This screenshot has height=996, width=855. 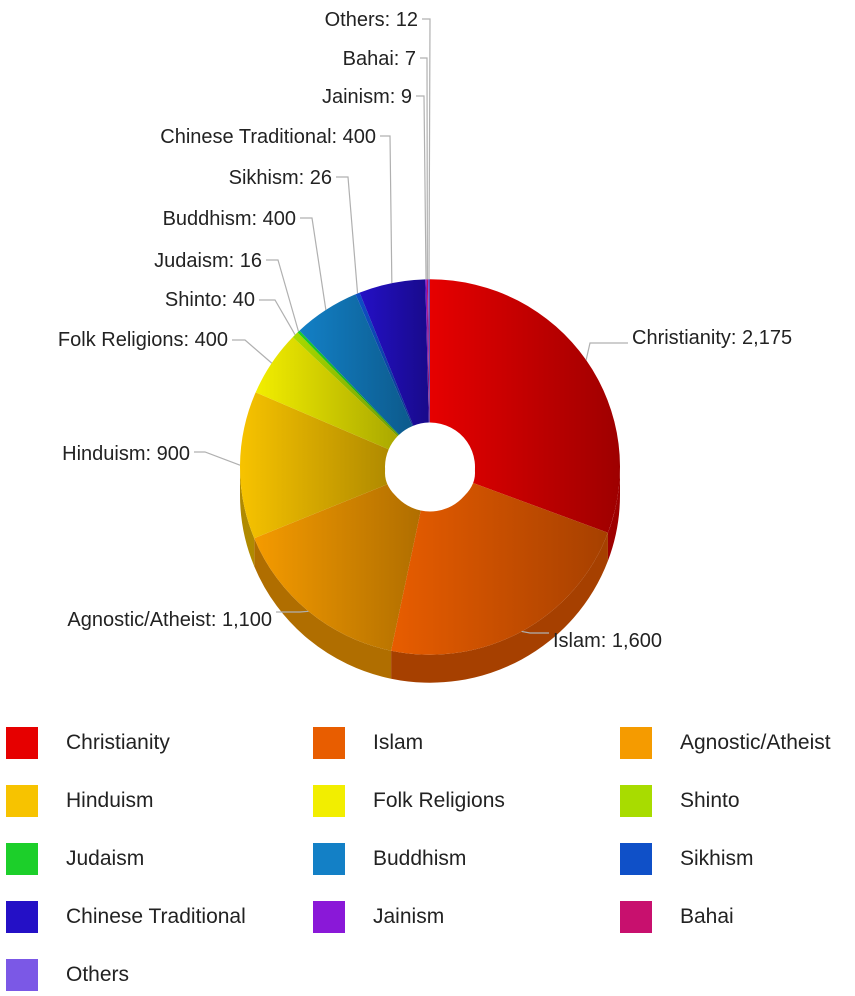 What do you see at coordinates (420, 858) in the screenshot?
I see `legend-label: Buddhism` at bounding box center [420, 858].